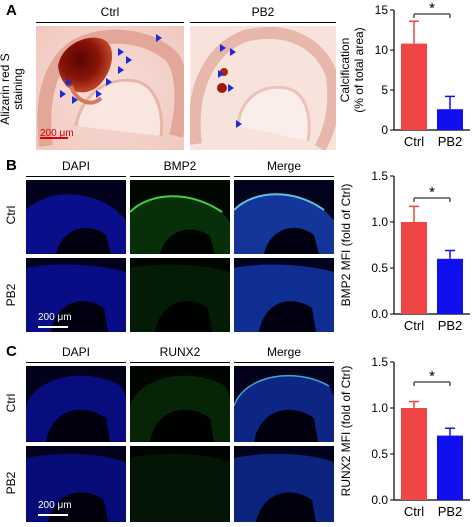 The image size is (474, 527). I want to click on panel-a-col-ctrl: Ctrl, so click(110, 12).